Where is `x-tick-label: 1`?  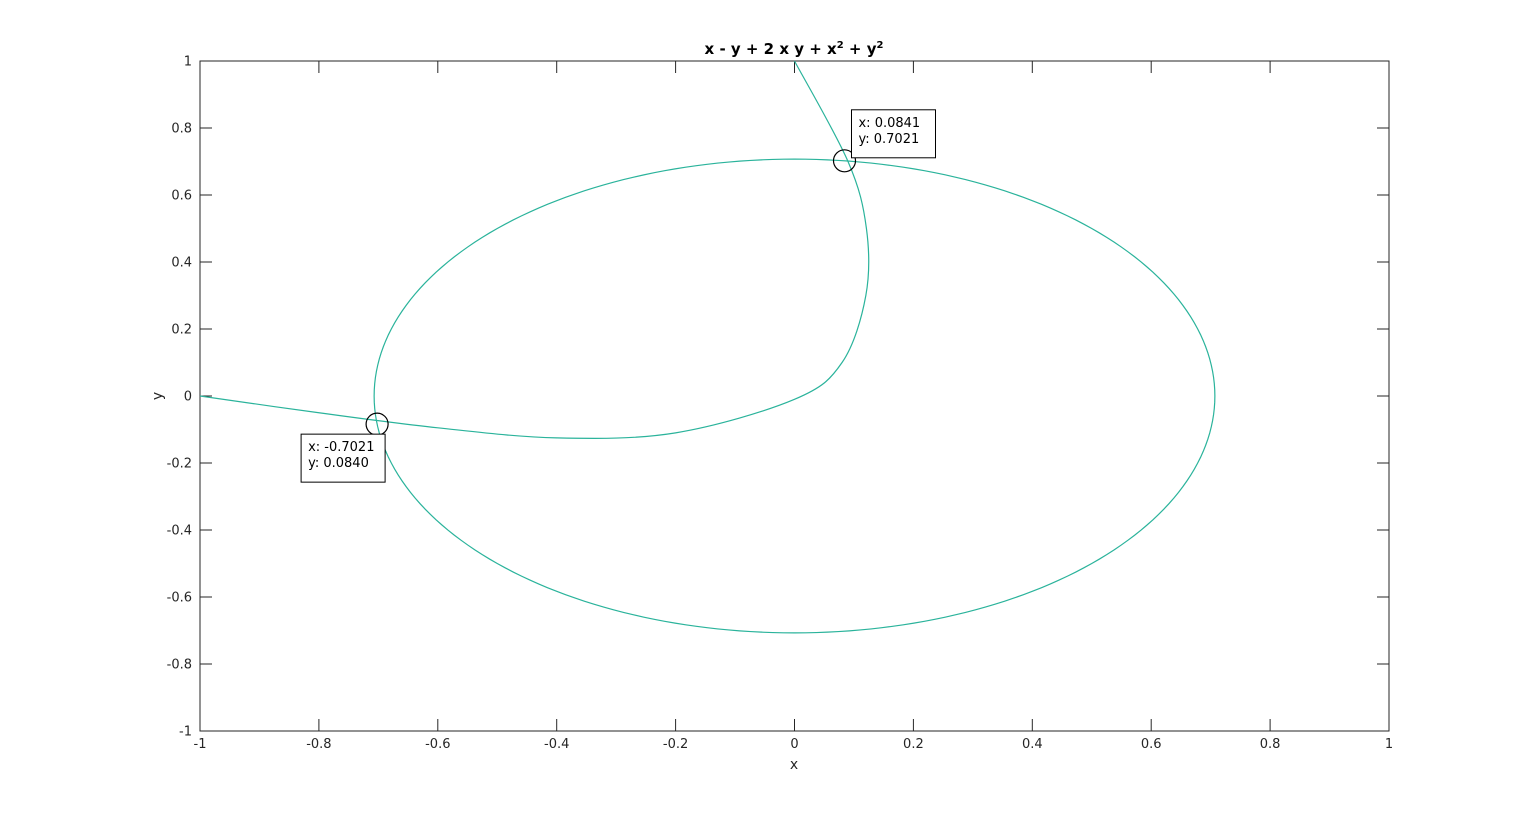
x-tick-label: 1 is located at coordinates (1389, 744).